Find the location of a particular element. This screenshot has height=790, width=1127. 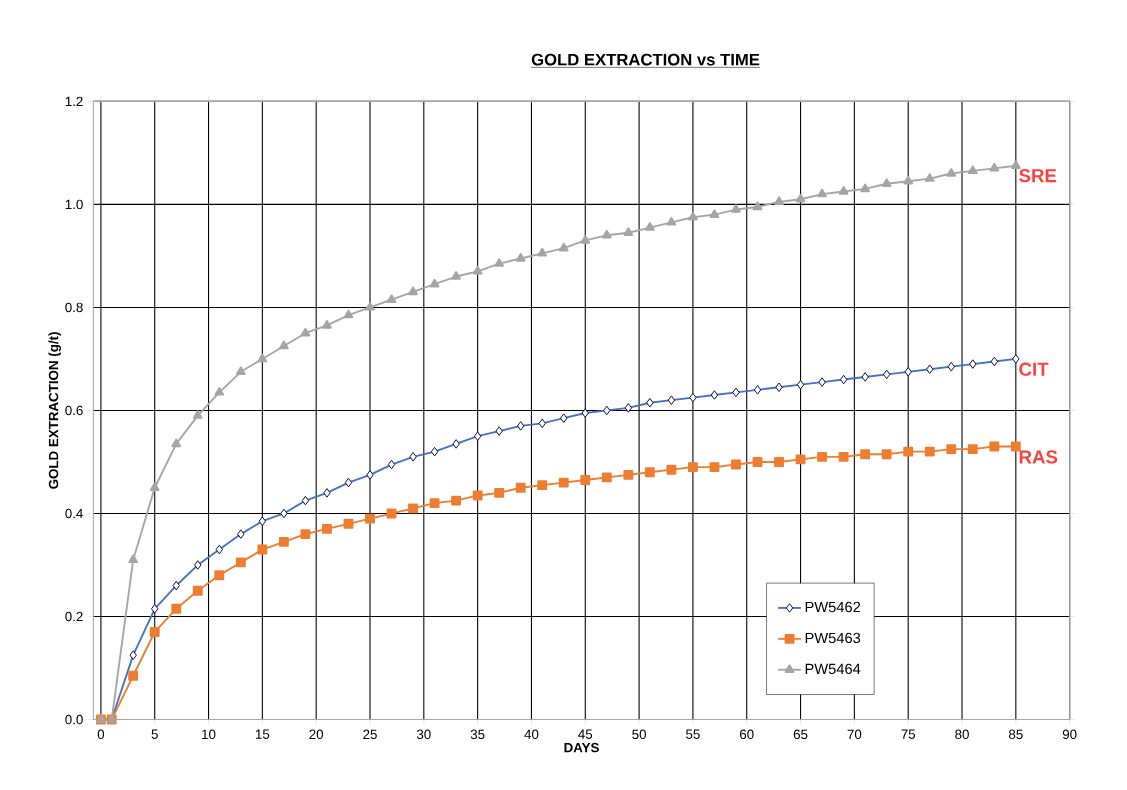

y-tick-label: 0.6 is located at coordinates (74, 410).